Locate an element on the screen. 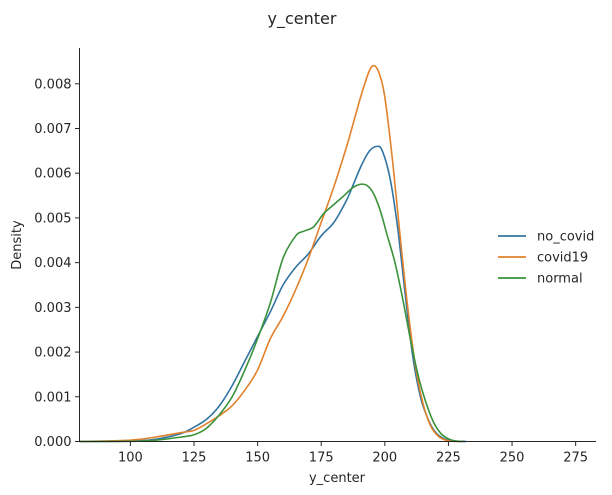 This screenshot has height=495, width=612. x-ticks: 100 125 150 175 200 225 250 275 is located at coordinates (353, 453).